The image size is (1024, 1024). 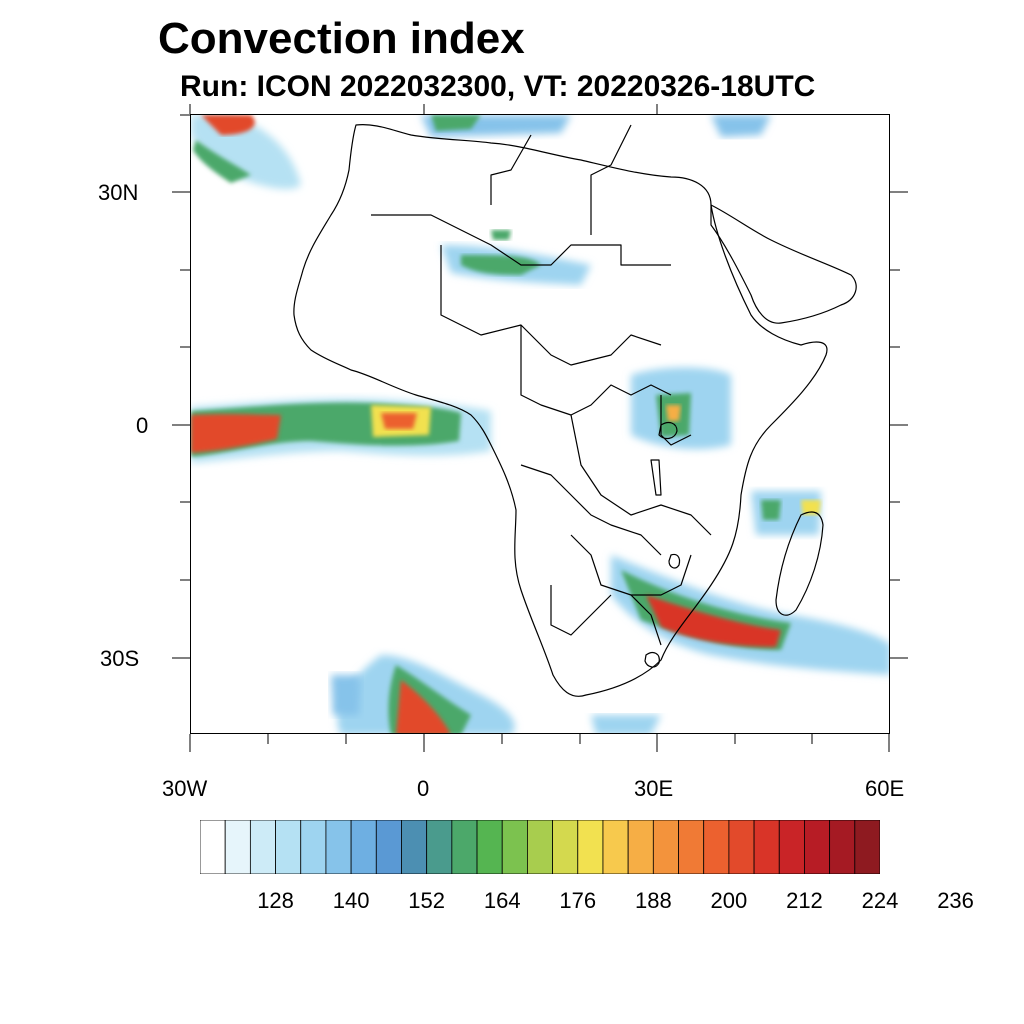 What do you see at coordinates (653, 900) in the screenshot?
I see `colorbar-label: 188` at bounding box center [653, 900].